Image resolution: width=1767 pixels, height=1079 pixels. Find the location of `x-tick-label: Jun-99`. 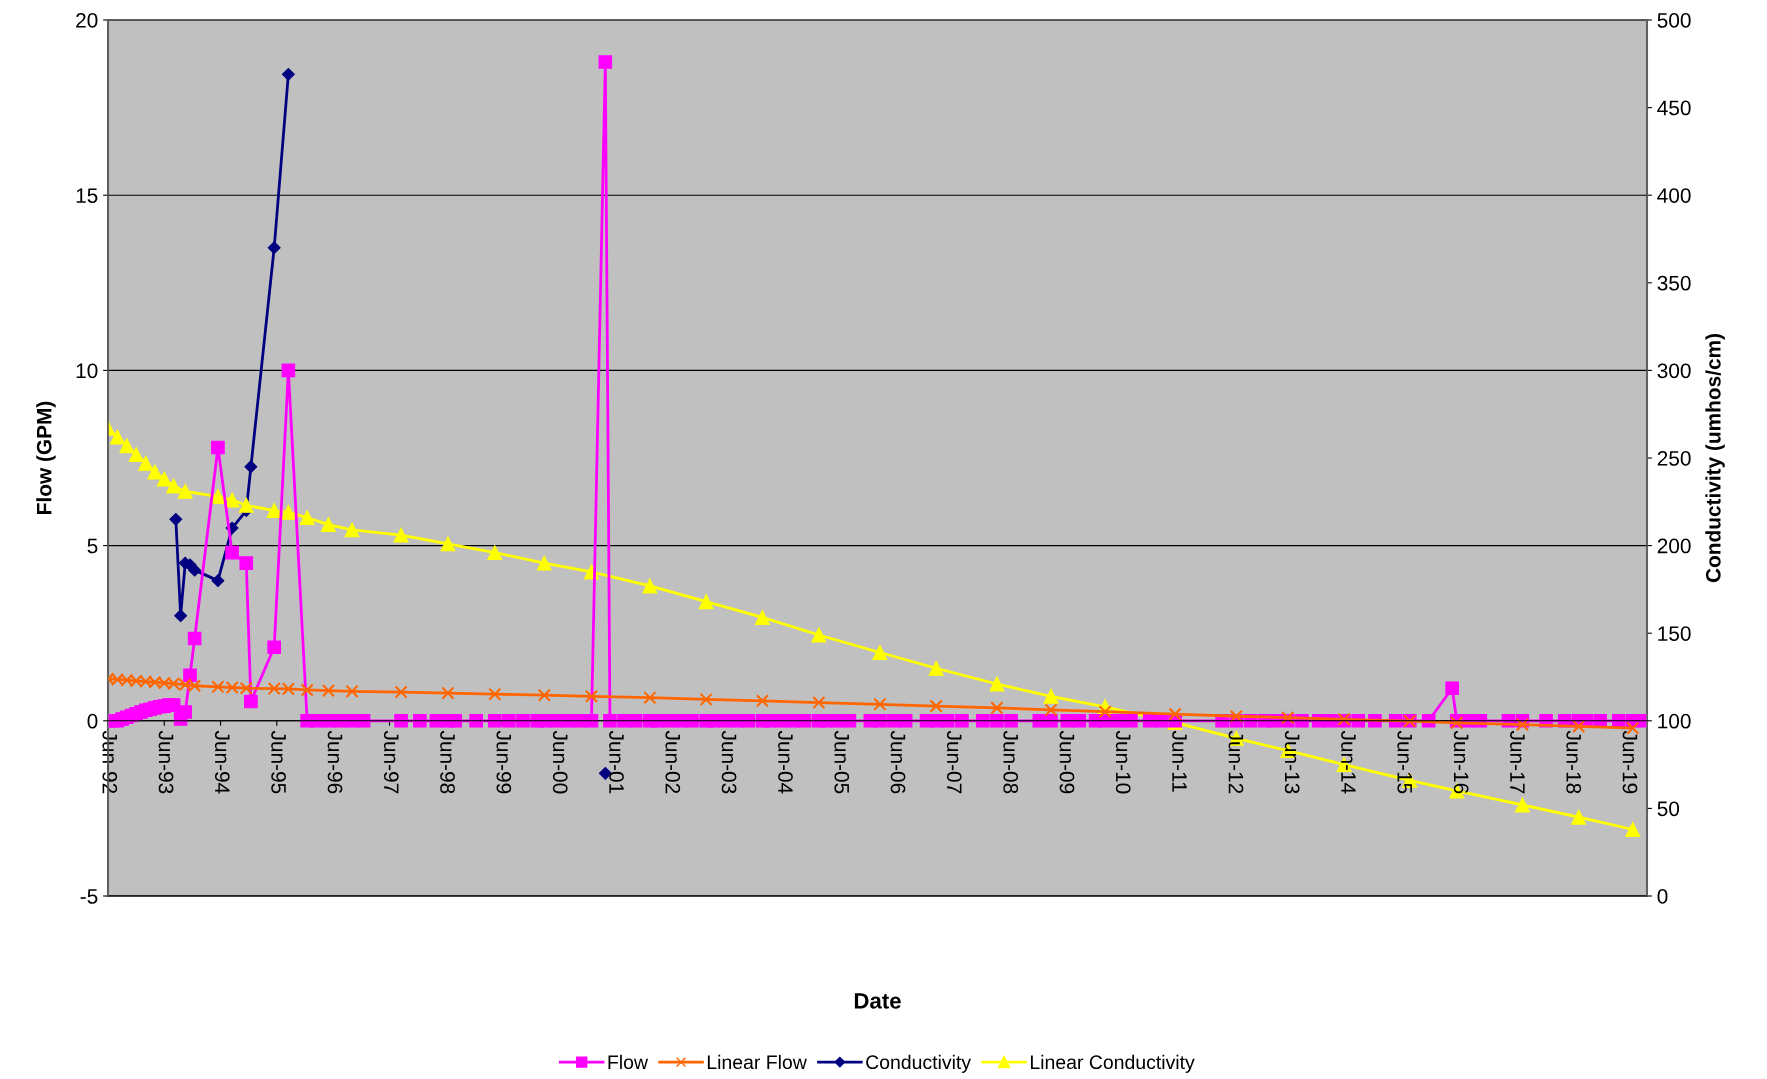

x-tick-label: Jun-99 is located at coordinates (504, 762).